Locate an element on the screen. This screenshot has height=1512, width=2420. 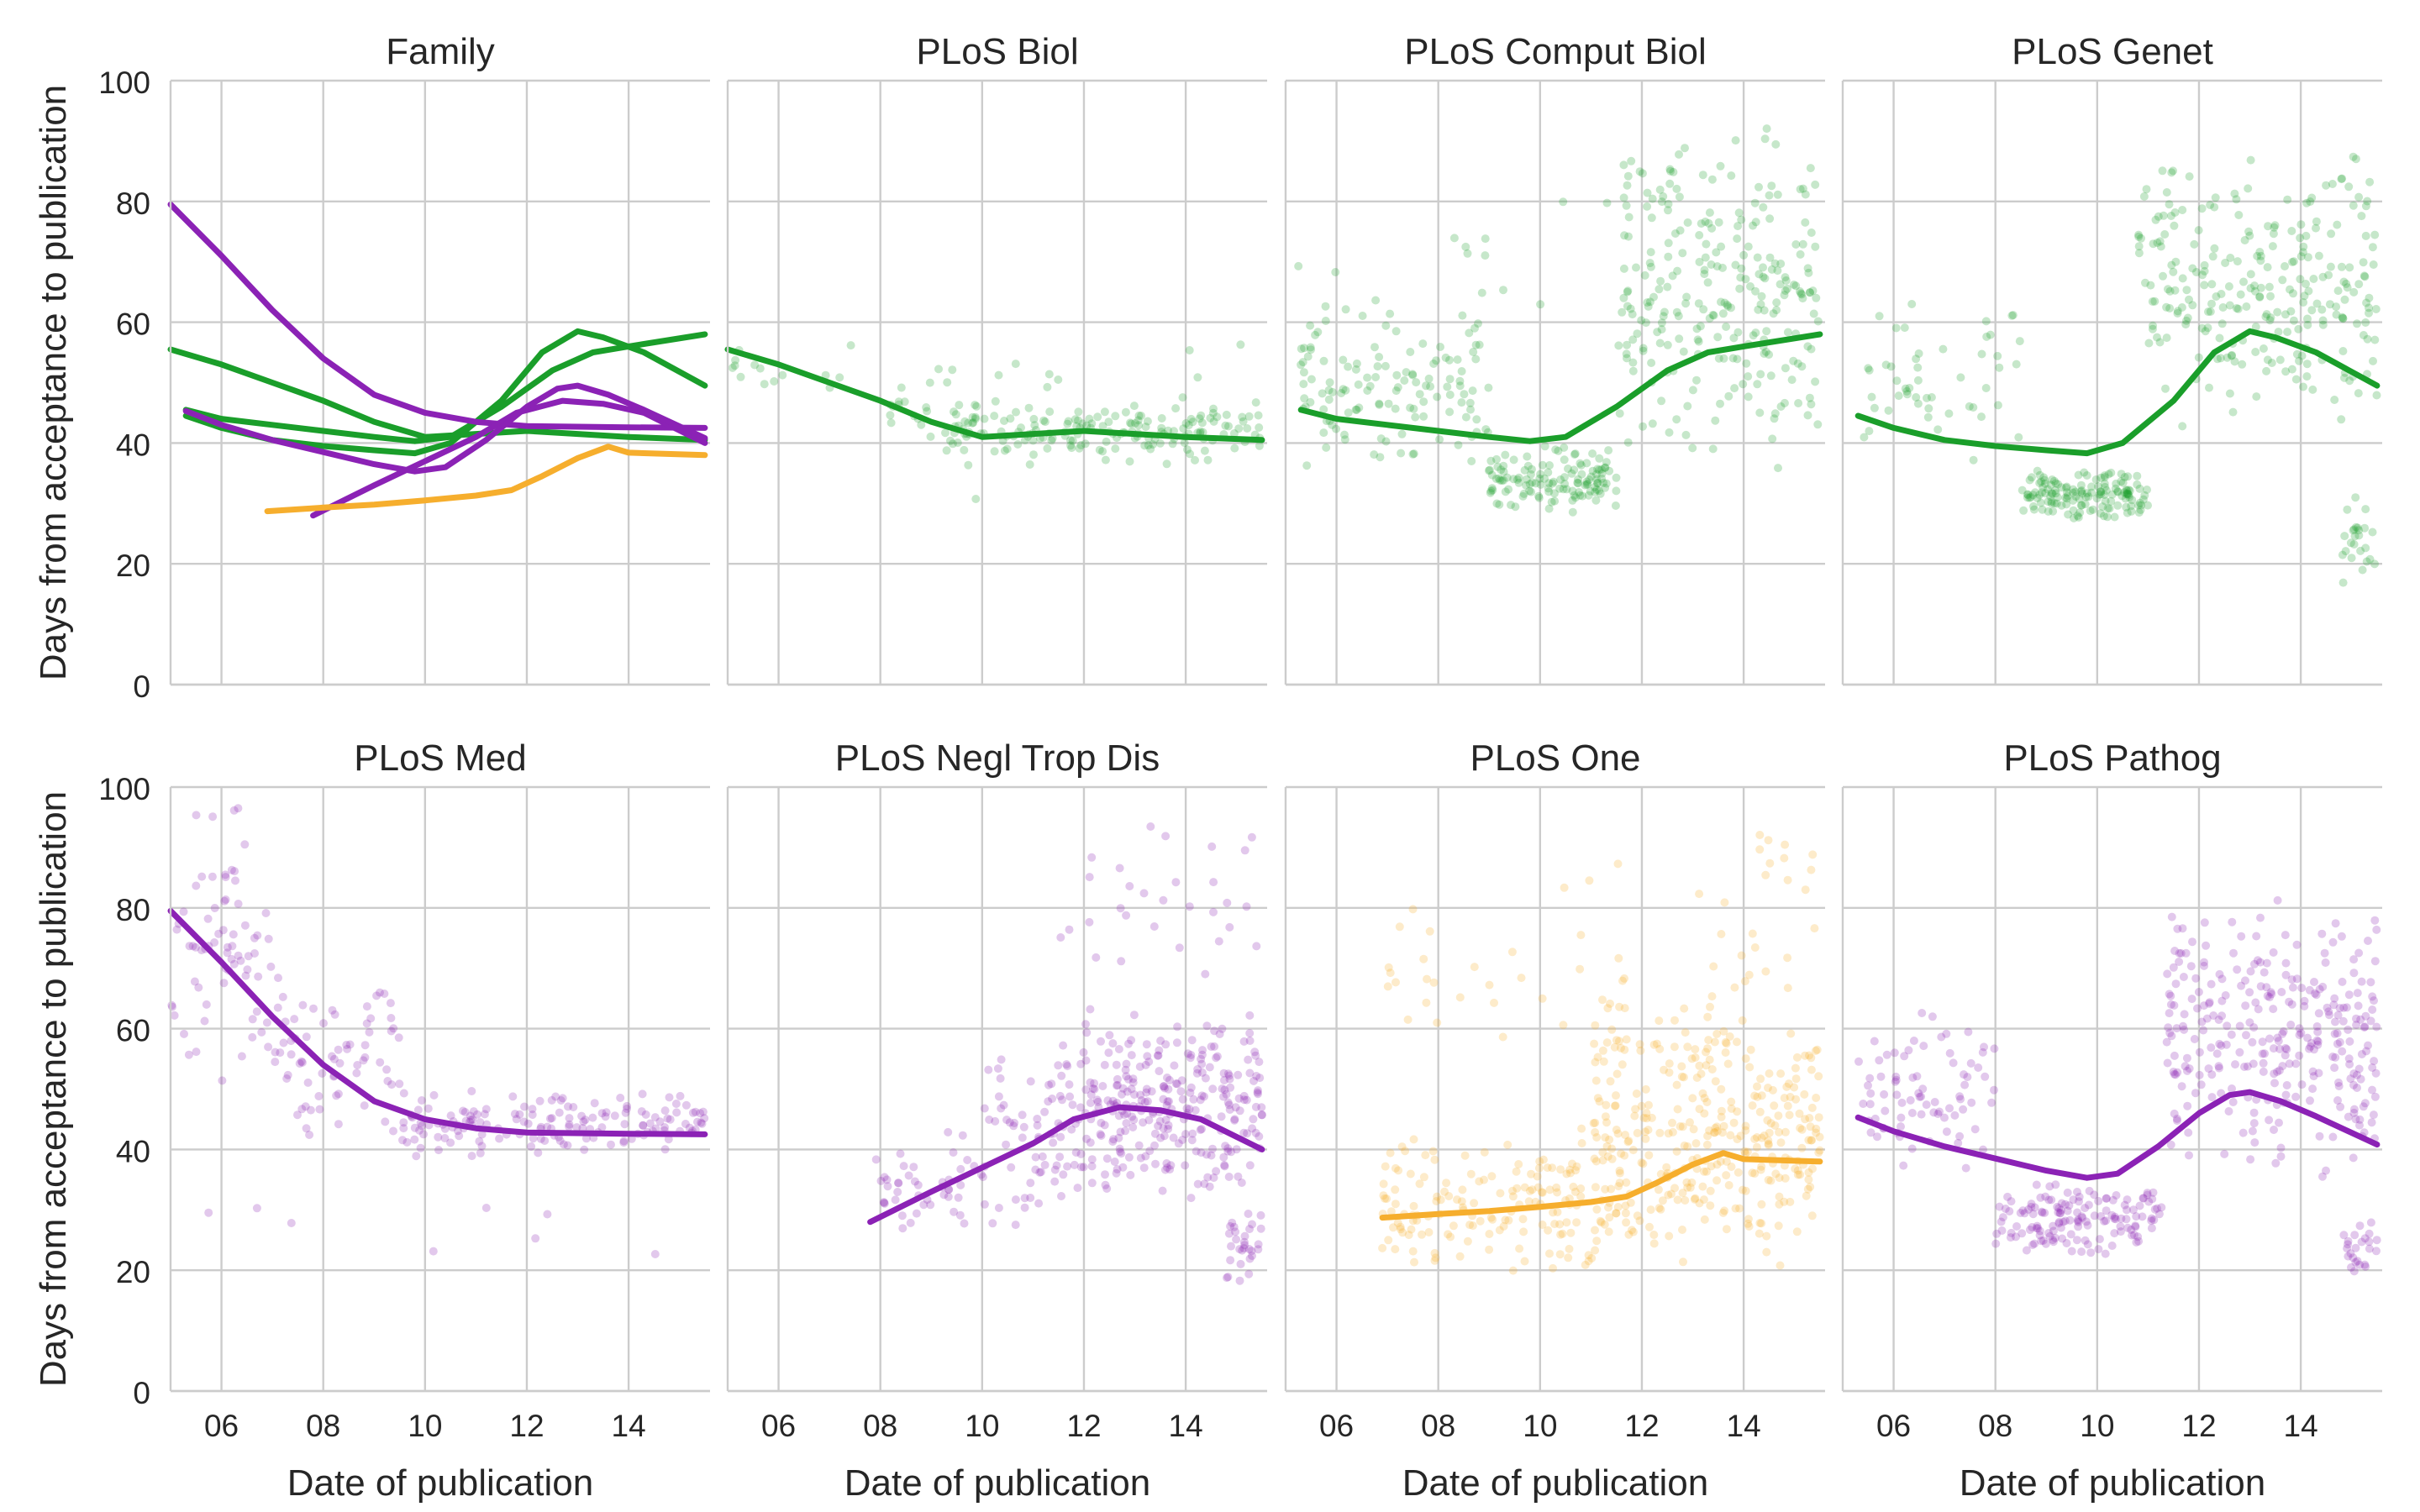
facet-panel-2: PLoS Comput Biol is located at coordinates (1555, 358).